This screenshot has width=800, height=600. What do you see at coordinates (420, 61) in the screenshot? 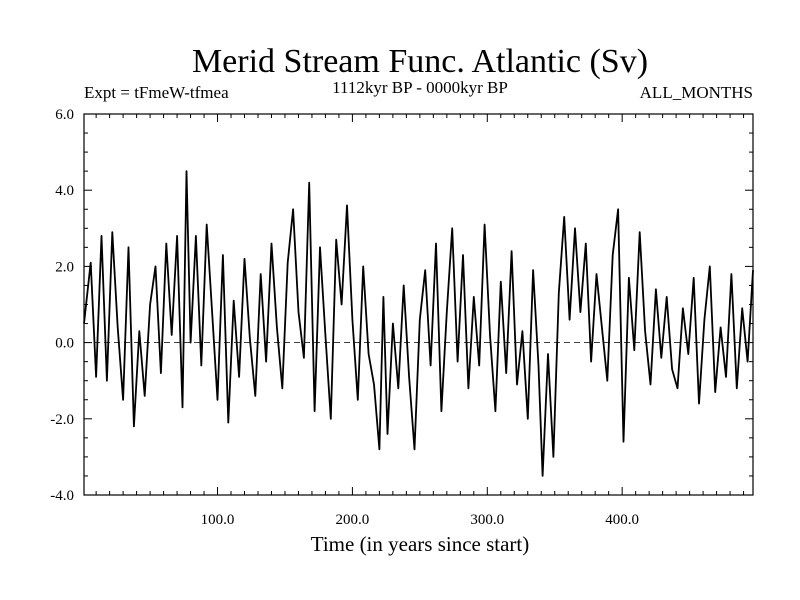
I see `chart-title: Merid Stream Func. Atlantic (Sv)` at bounding box center [420, 61].